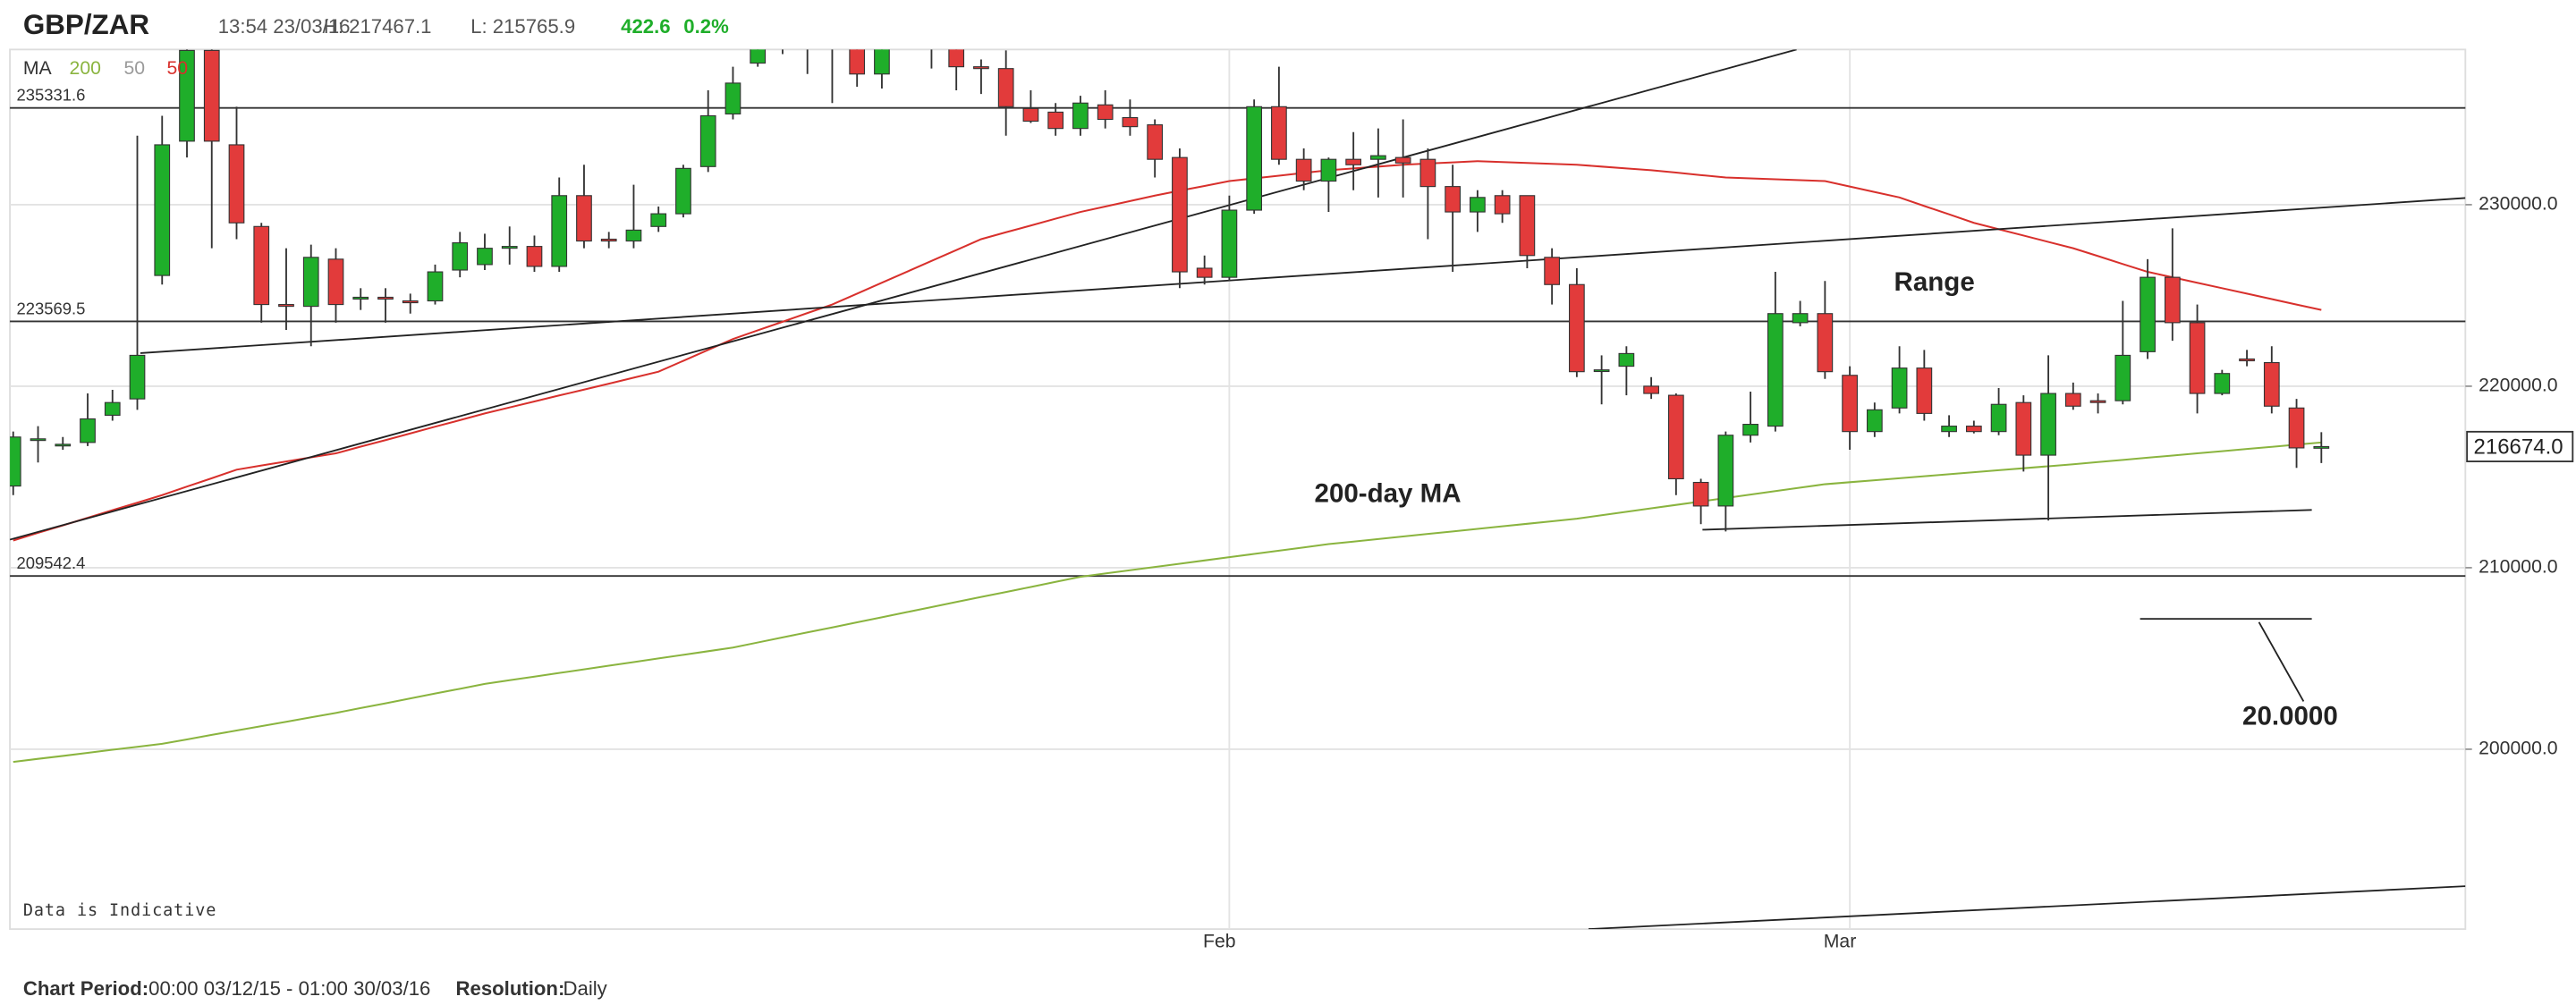 This screenshot has width=2576, height=1005. I want to click on period: 00:00 03/12/15 - 01:00 30/03/16, so click(289, 988).